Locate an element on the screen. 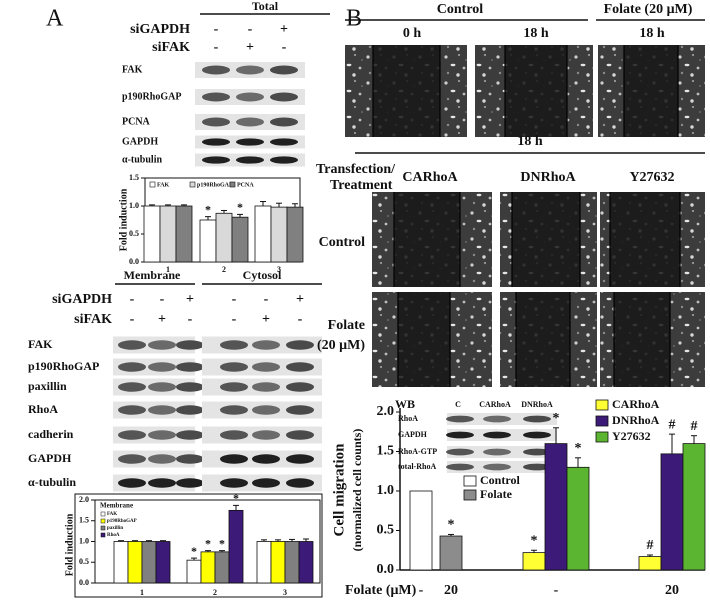 The width and height of the screenshot is (710, 609). y-tick-label: 2.0 is located at coordinates (84, 499).